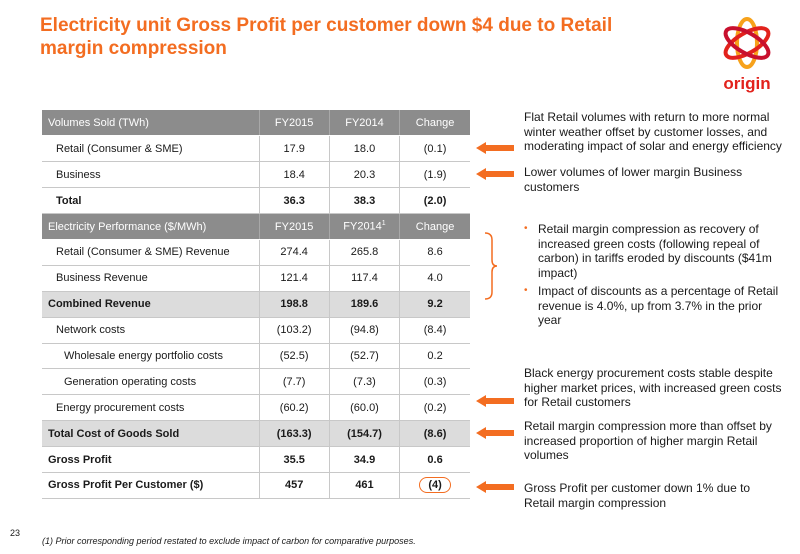  What do you see at coordinates (150, 123) in the screenshot?
I see `header-cell: Volumes Sold (TWh)` at bounding box center [150, 123].